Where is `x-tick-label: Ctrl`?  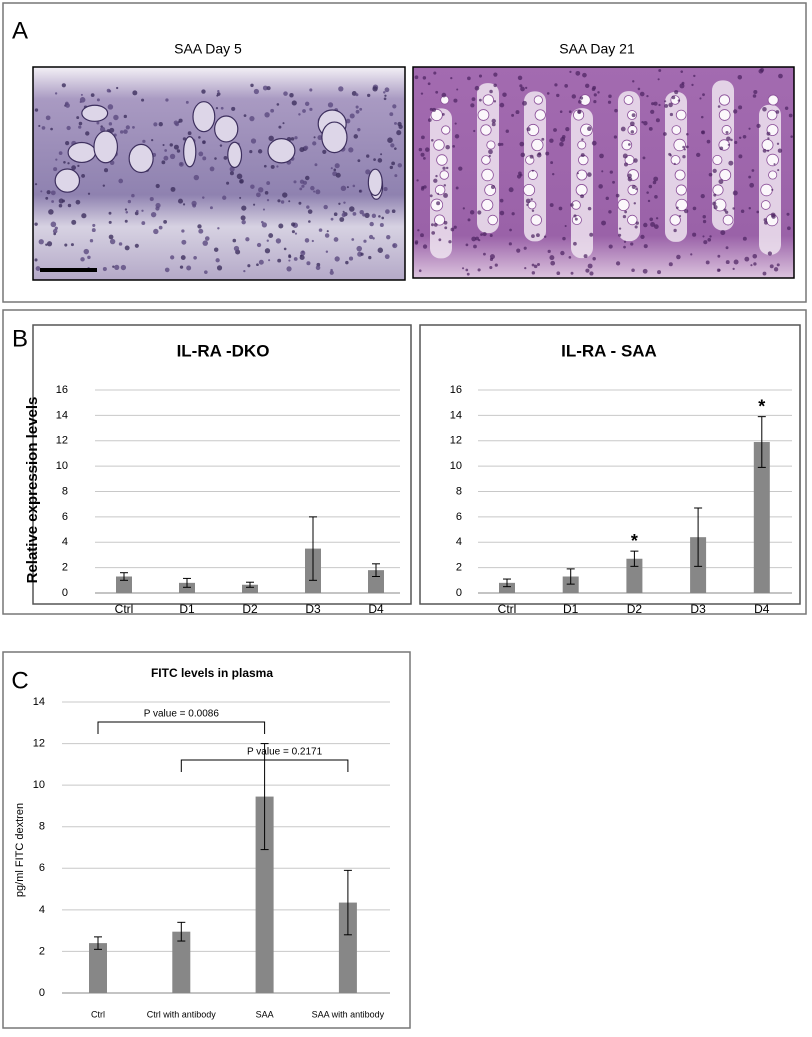
x-tick-label: Ctrl is located at coordinates (98, 1014).